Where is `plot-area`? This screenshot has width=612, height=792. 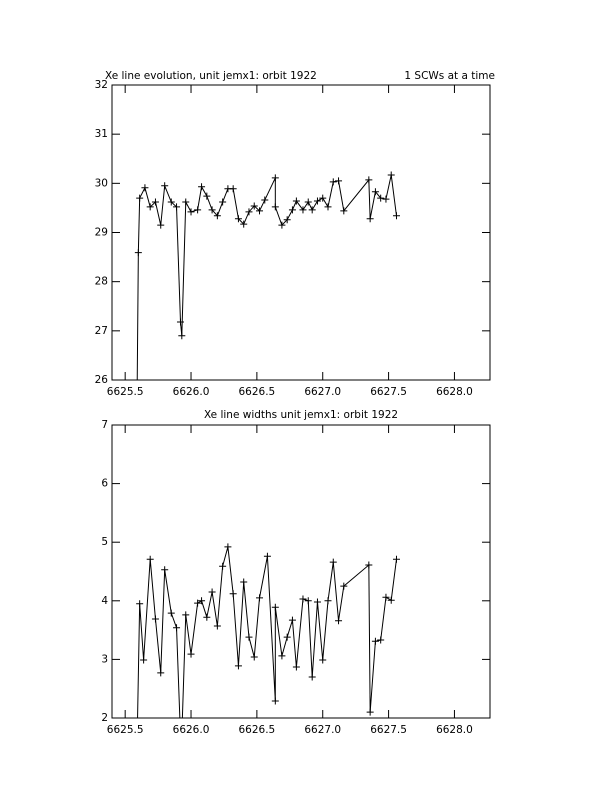 plot-area is located at coordinates (268, 630).